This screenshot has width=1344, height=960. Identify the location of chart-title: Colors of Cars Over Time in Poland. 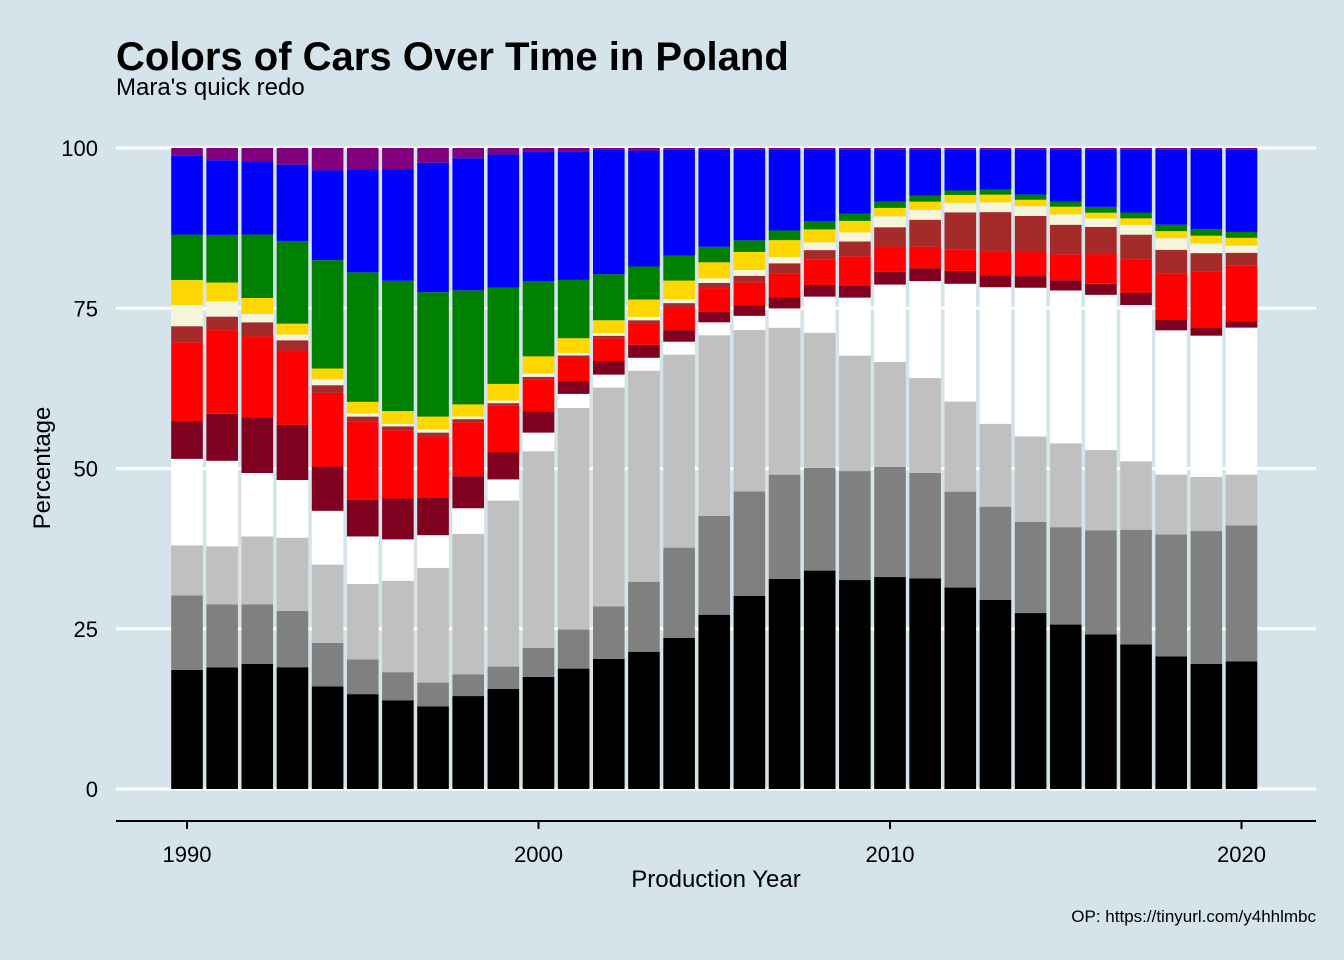
(452, 57).